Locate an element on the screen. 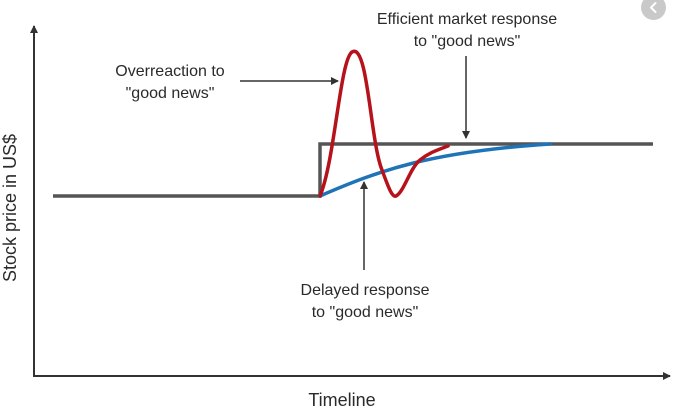  efficient-response-line is located at coordinates (353, 170).